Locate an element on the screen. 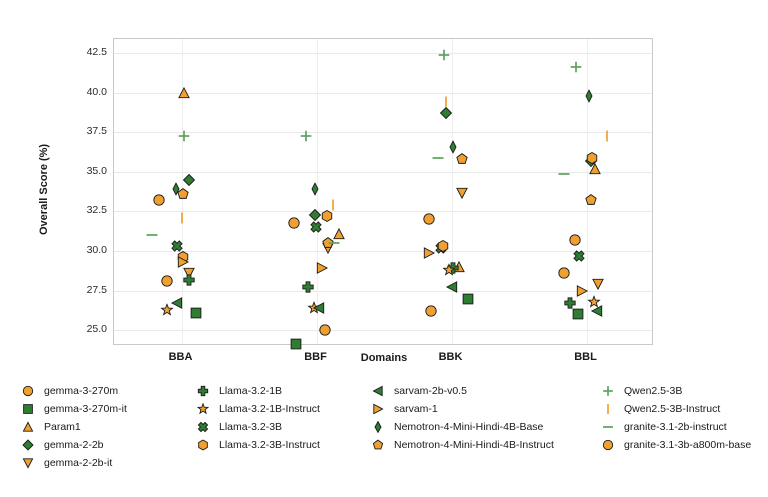 This screenshot has width=768, height=497. legend-item: Nemotron-4-Mini-Hindi-4B-Instruct is located at coordinates (461, 444).